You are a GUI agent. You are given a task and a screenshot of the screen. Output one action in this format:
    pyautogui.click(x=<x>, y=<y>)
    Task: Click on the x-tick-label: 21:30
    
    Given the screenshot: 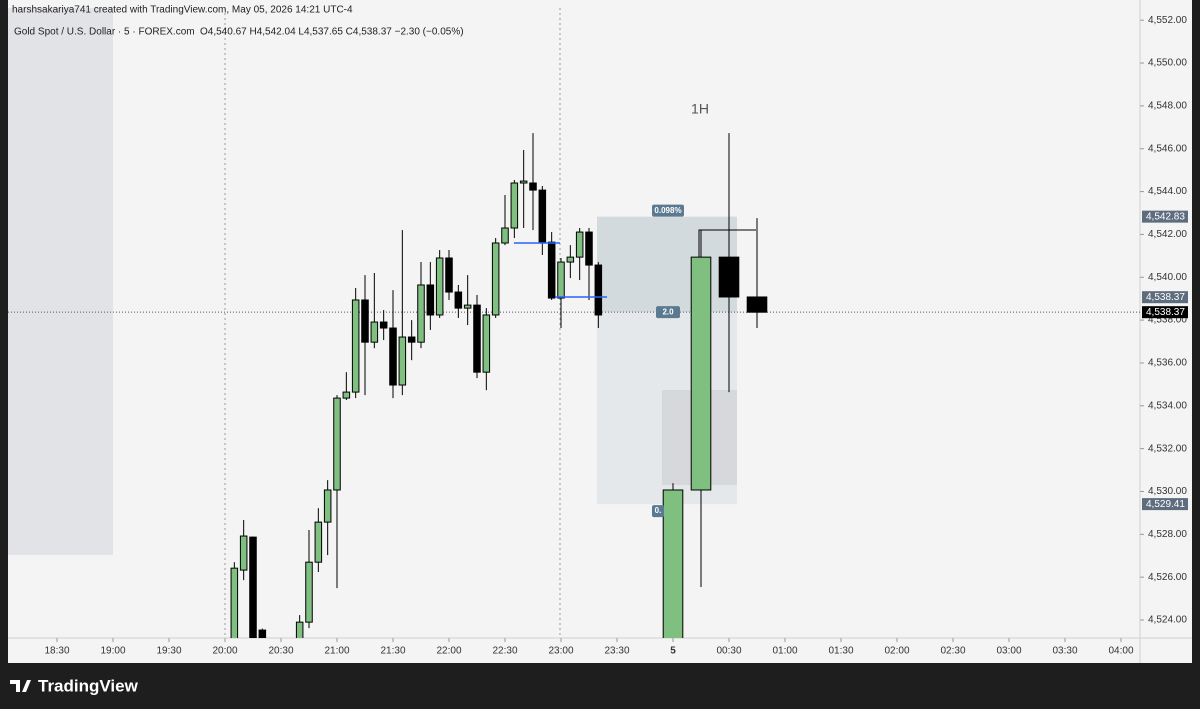 What is the action you would take?
    pyautogui.click(x=392, y=651)
    